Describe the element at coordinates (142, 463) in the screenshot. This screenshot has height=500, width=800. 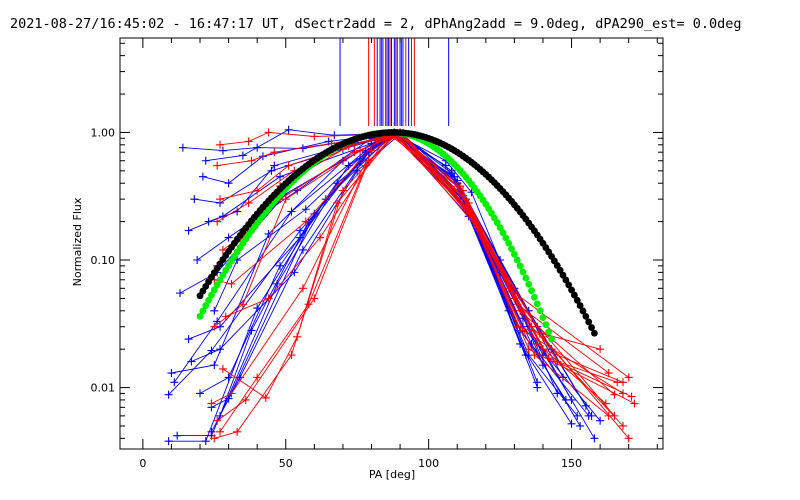
I see `x-tick-label: 0` at that location.